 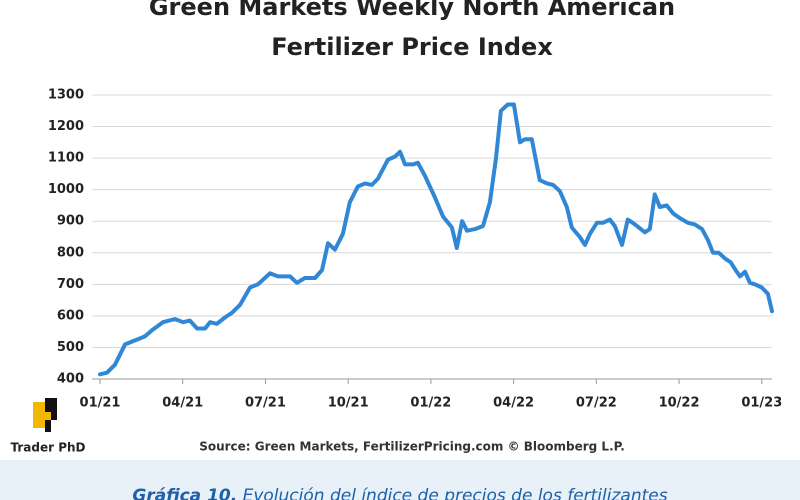 What do you see at coordinates (70, 347) in the screenshot?
I see `y-tick-label: 500` at bounding box center [70, 347].